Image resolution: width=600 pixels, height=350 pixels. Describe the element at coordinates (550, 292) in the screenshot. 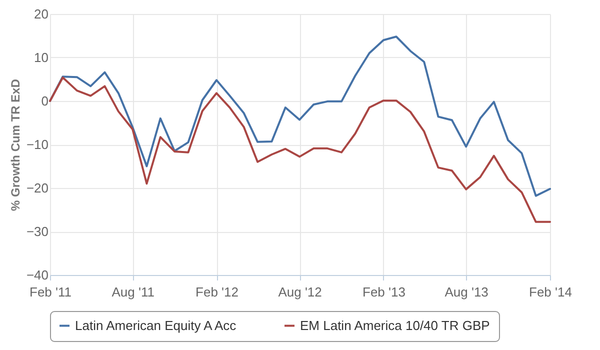

I see `x-tick-label: Feb '14` at that location.